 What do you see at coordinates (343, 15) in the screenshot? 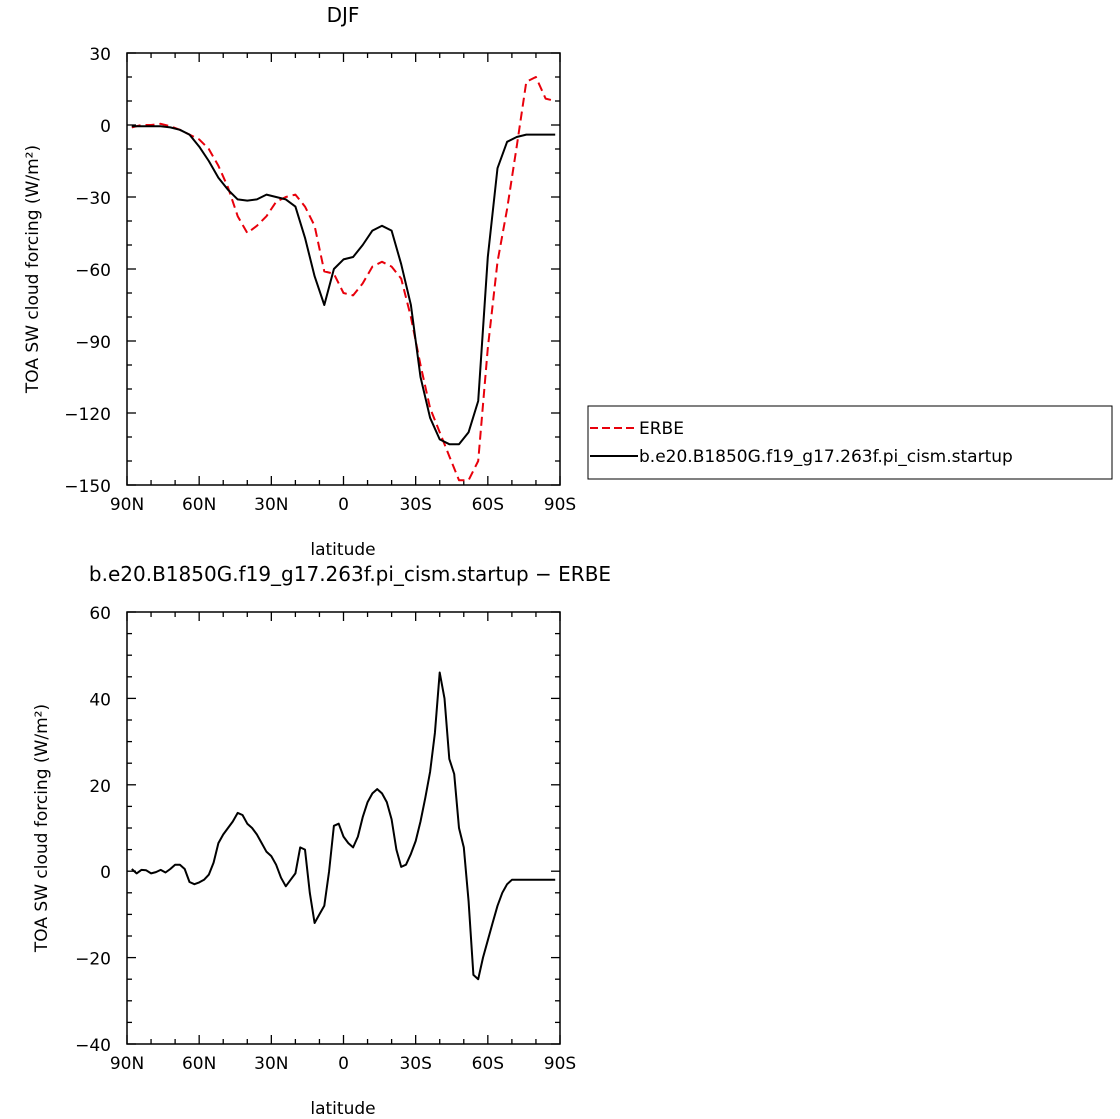
I see `top-chart-title: DJF` at bounding box center [343, 15].